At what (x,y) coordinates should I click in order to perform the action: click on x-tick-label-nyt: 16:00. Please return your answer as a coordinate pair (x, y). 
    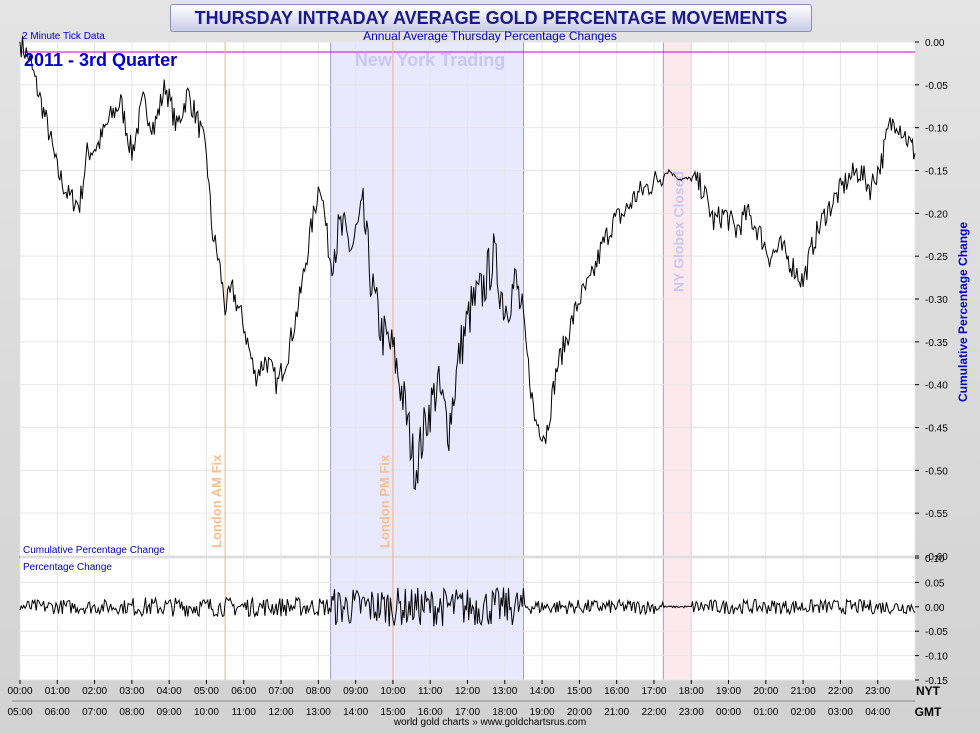
    Looking at the image, I should click on (616, 691).